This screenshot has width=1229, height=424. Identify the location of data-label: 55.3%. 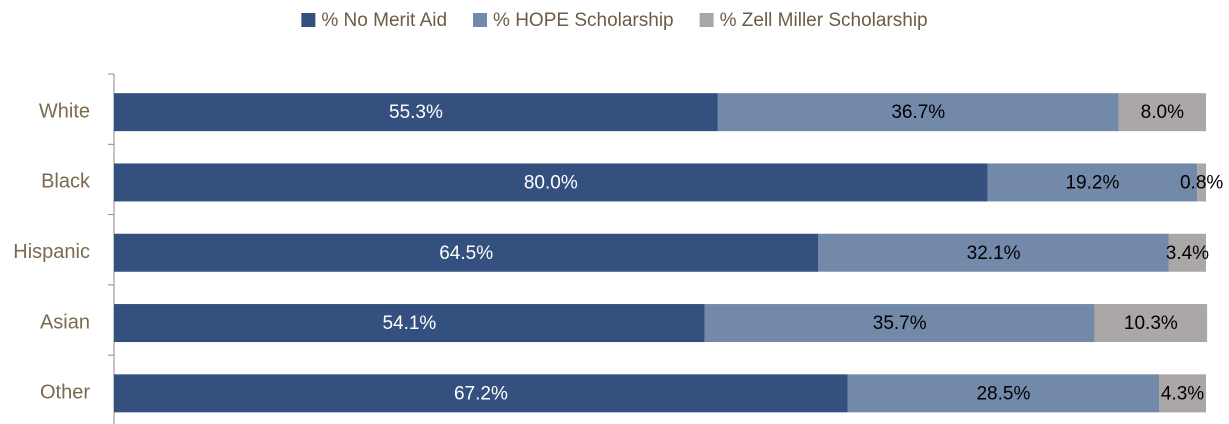
(416, 112).